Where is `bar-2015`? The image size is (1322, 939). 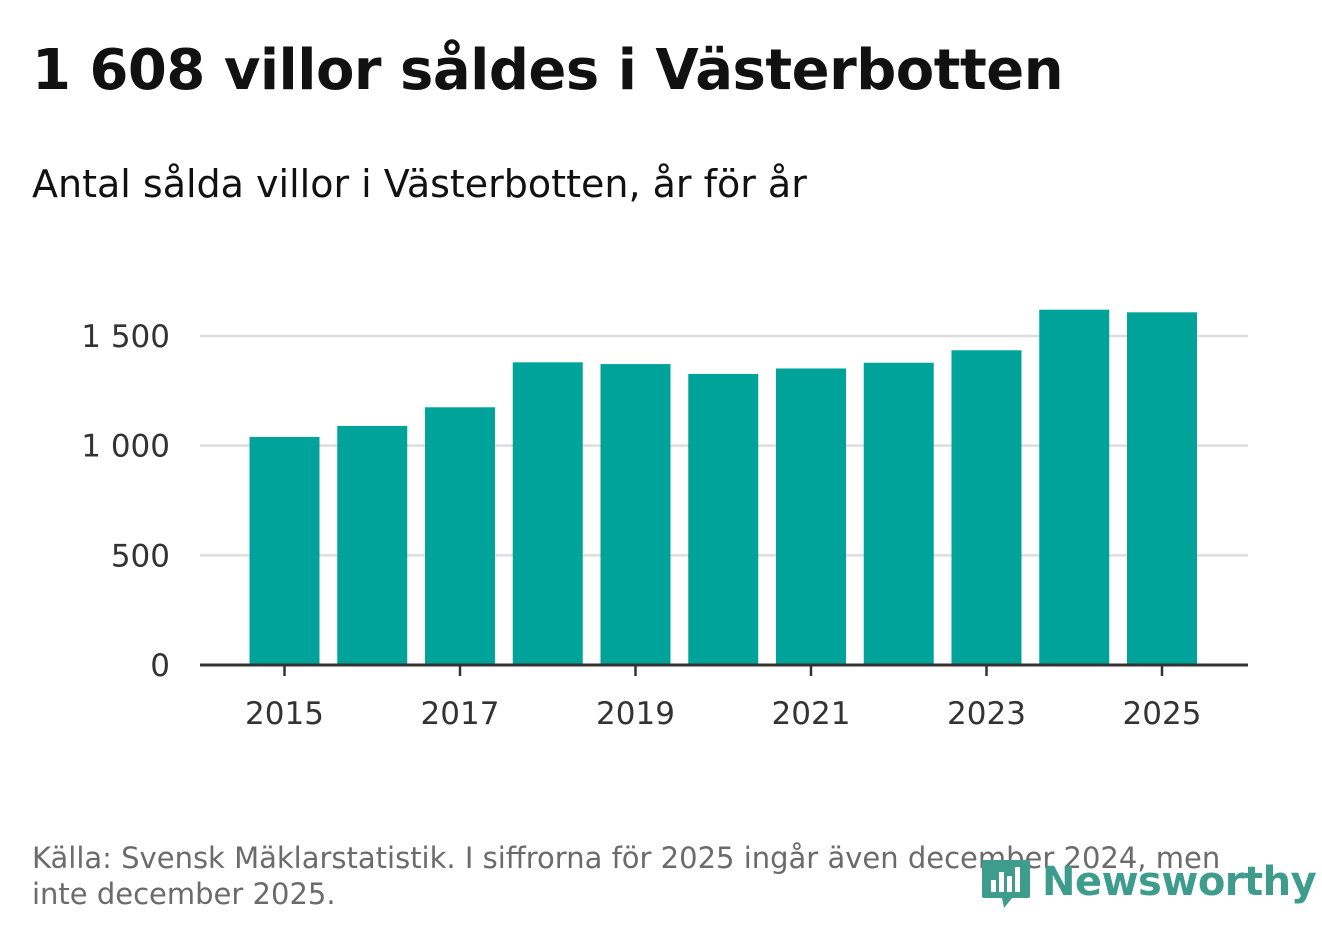 bar-2015 is located at coordinates (284, 550).